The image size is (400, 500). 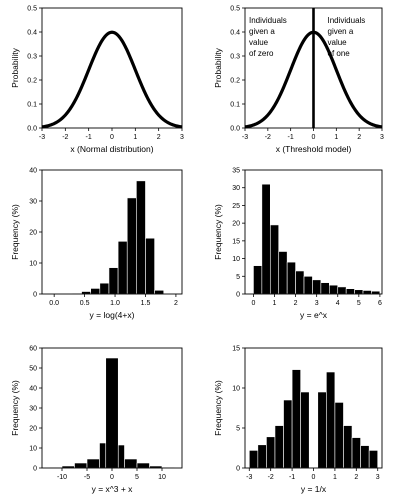 What do you see at coordinates (33, 349) in the screenshot?
I see `y-tick-label: 60` at bounding box center [33, 349].